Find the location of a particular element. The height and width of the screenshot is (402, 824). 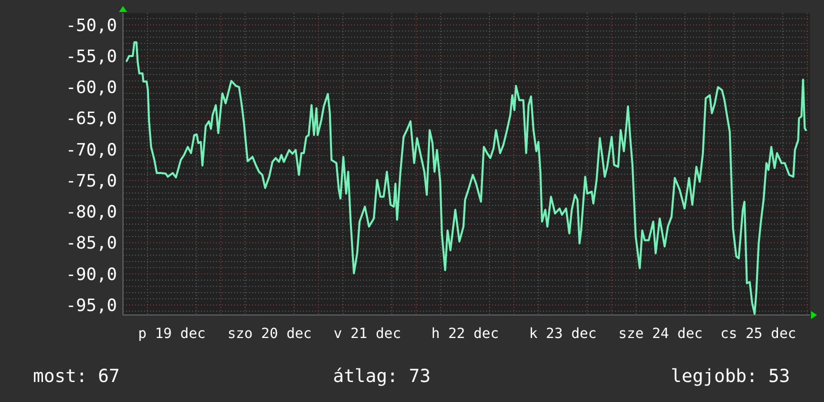

y-tick-label: -95,0 is located at coordinates (91, 306).